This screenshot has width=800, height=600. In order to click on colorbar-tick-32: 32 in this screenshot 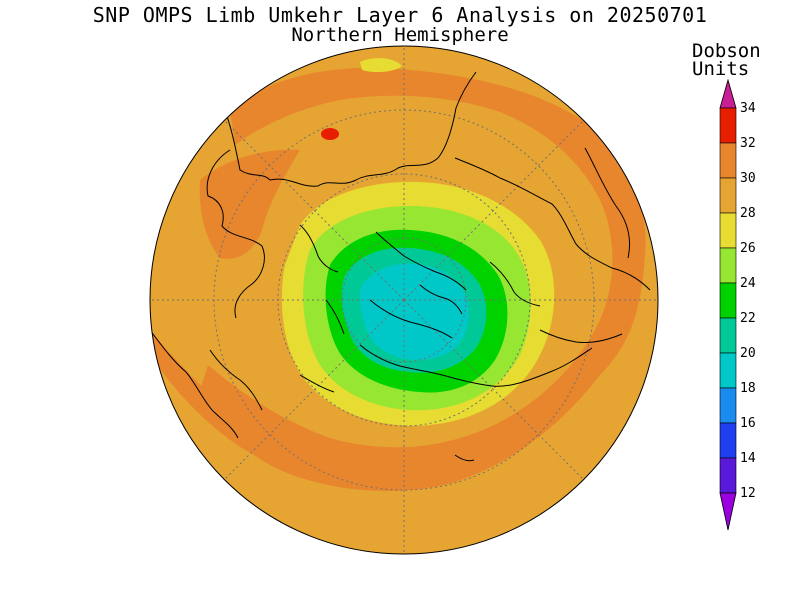, I will do `click(748, 143)`.